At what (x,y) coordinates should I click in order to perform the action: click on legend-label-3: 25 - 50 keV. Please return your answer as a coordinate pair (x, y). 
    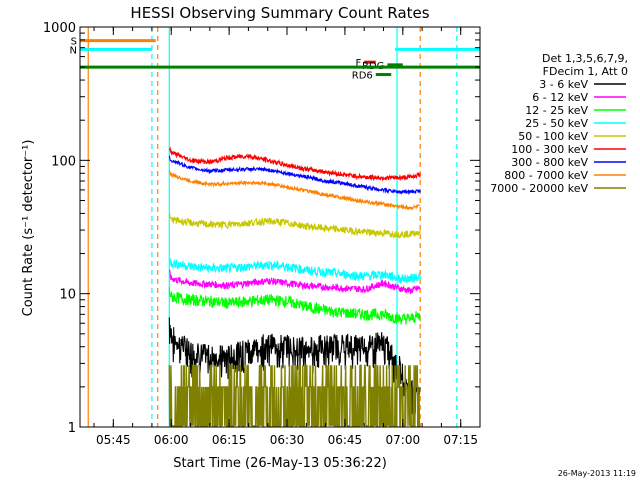
    Looking at the image, I should click on (556, 123).